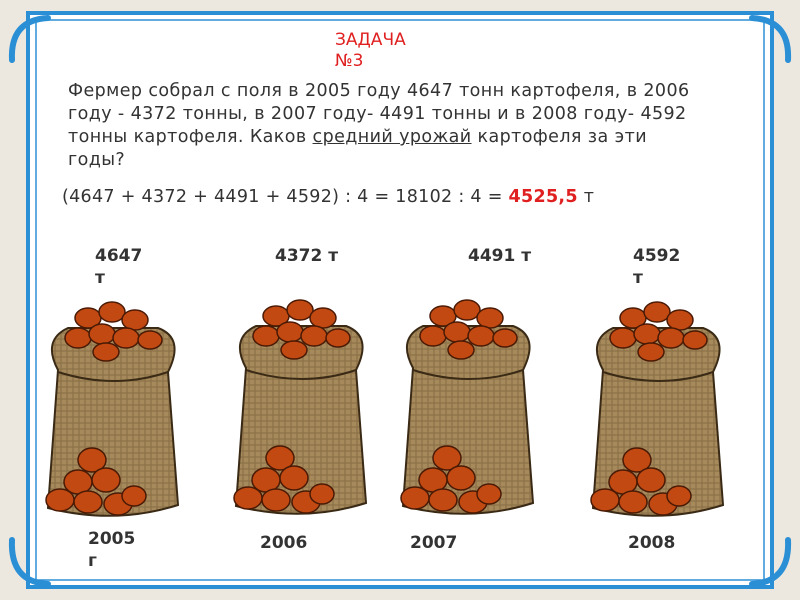 The width and height of the screenshot is (800, 600). Describe the element at coordinates (119, 267) in the screenshot. I see `amount-label: 4647 т` at that location.